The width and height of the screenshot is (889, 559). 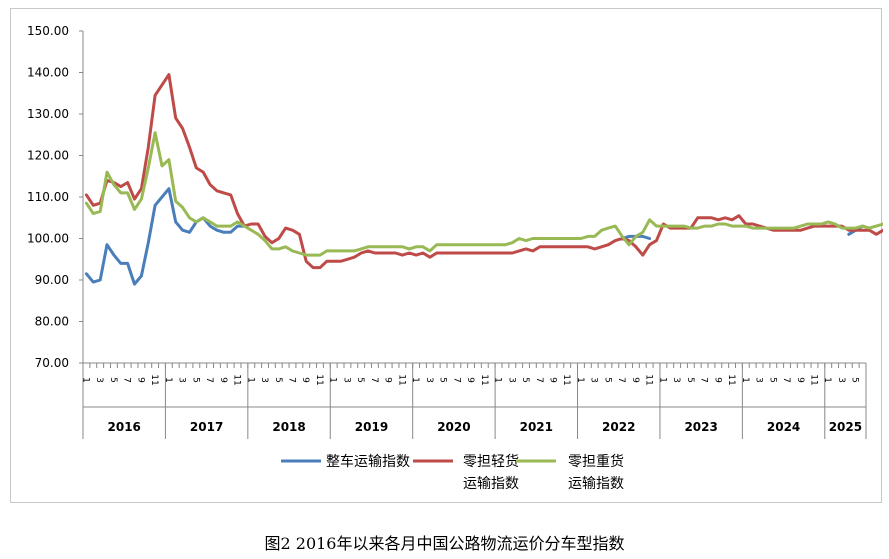 I want to click on y-tick-label: 150.00, so click(x=48, y=31).